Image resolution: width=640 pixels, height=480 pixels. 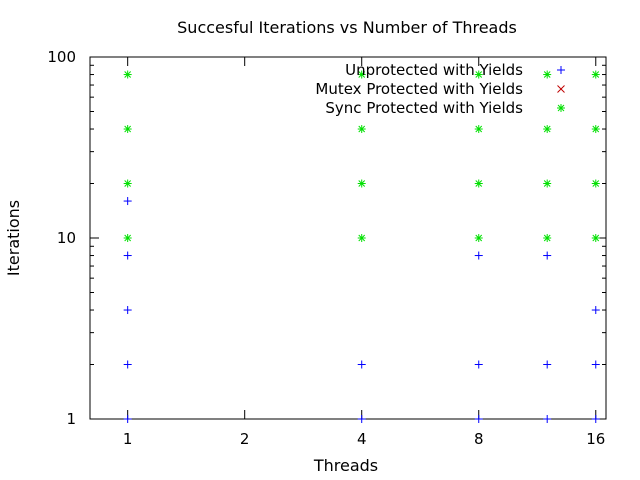 What do you see at coordinates (128, 439) in the screenshot?
I see `x-tick-label: 1` at bounding box center [128, 439].